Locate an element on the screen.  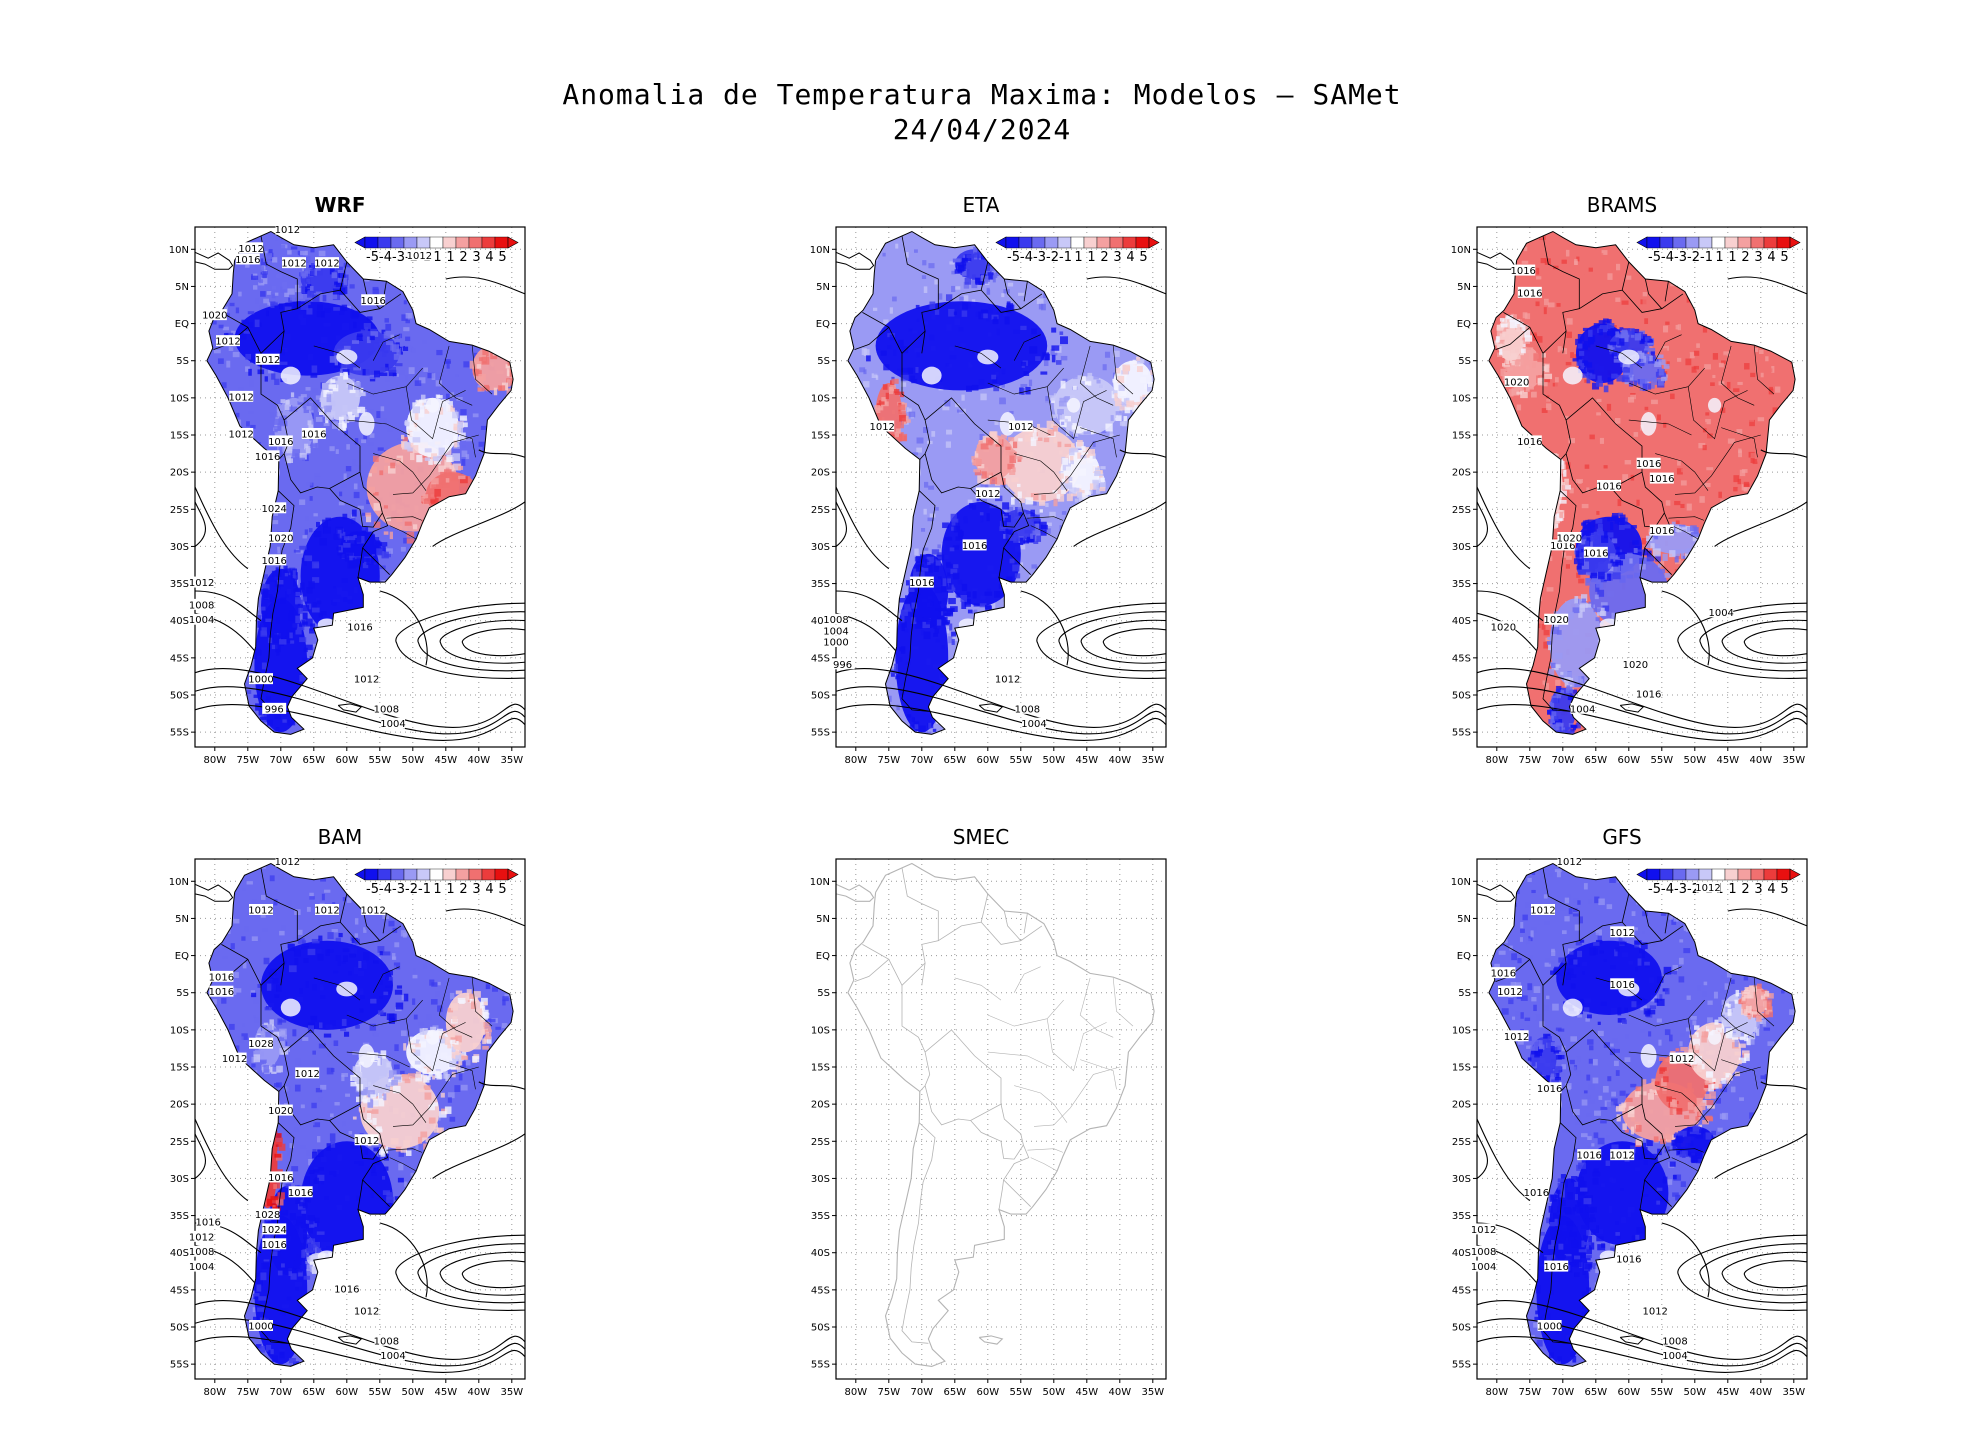
isobar-label: 1000 is located at coordinates (1549, 1326).